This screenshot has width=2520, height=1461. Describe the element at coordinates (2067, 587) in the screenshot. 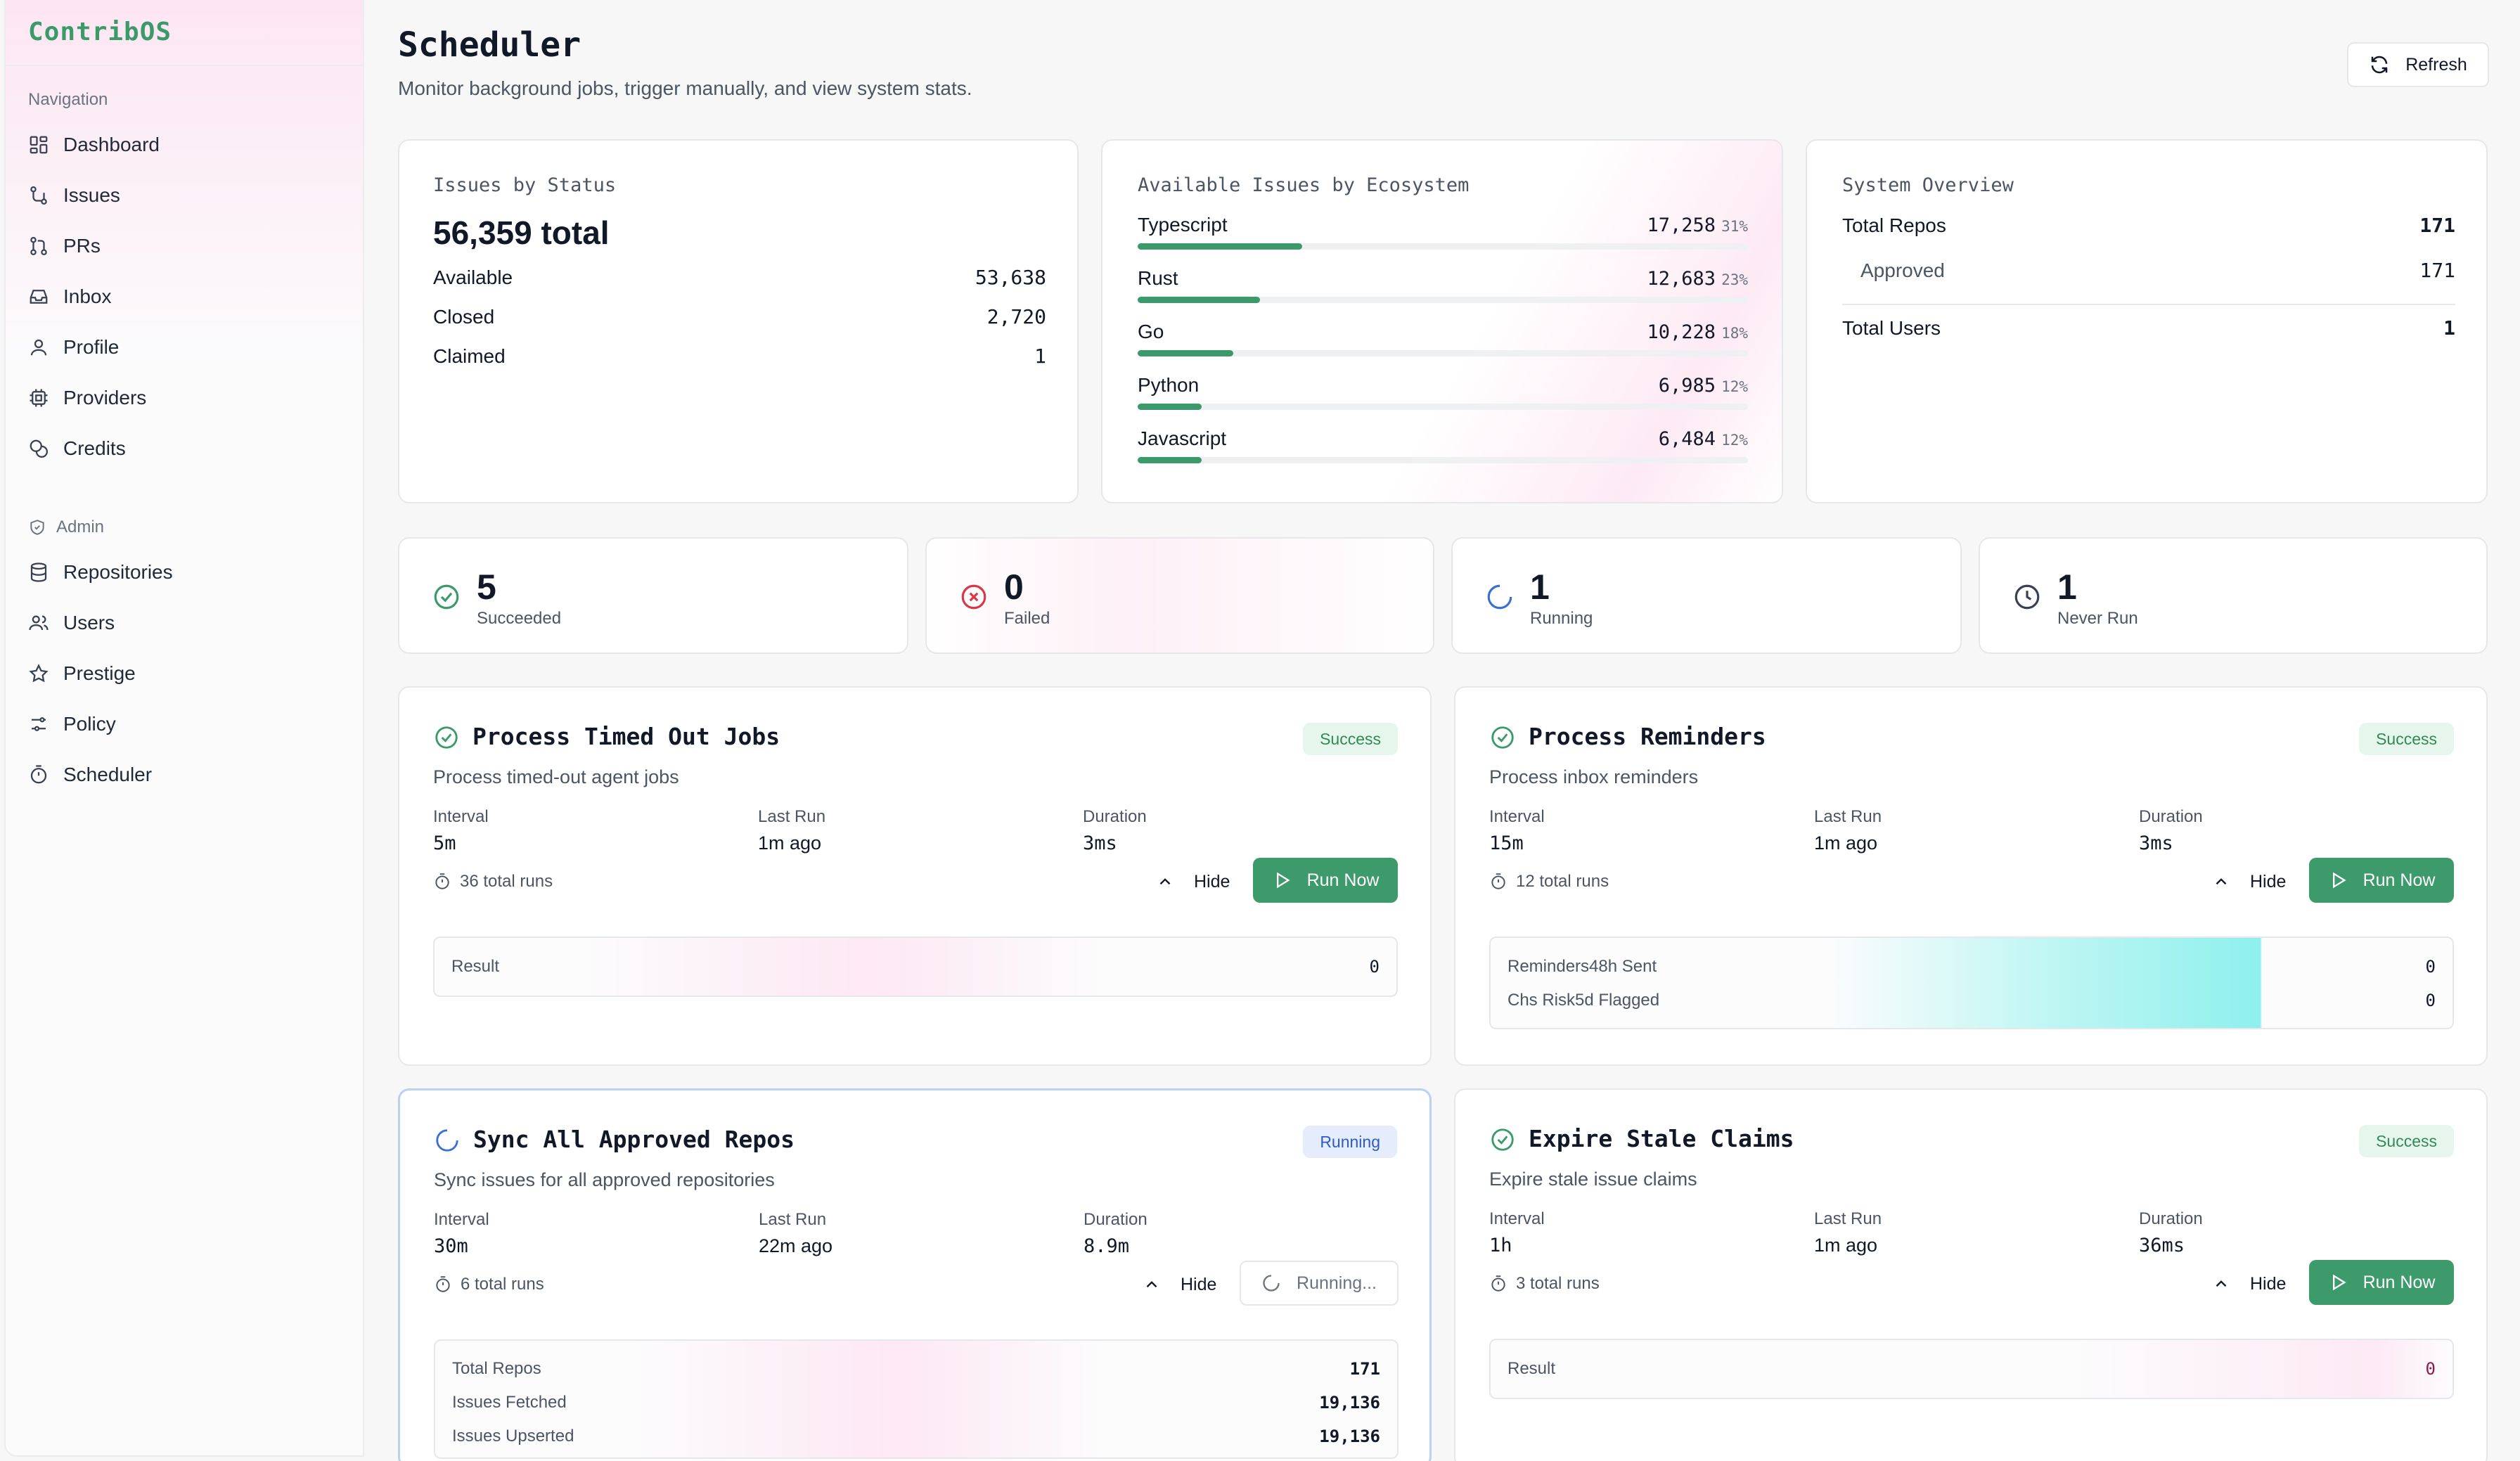

I see `stat-value: 1` at that location.